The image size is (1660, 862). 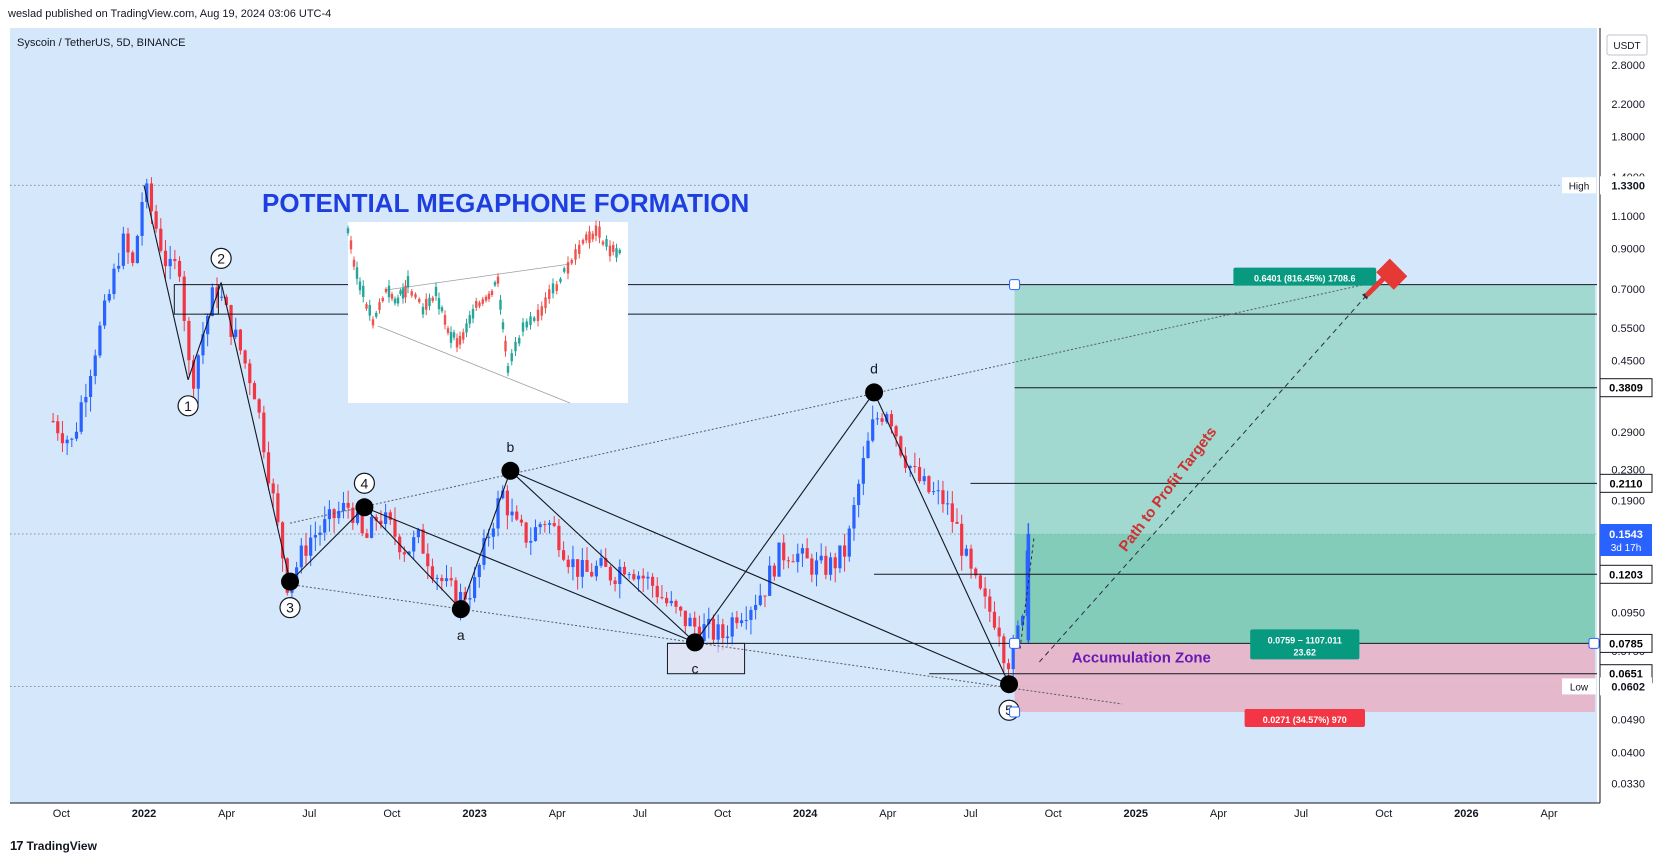 What do you see at coordinates (188, 406) in the screenshot?
I see `wave-label: 1` at bounding box center [188, 406].